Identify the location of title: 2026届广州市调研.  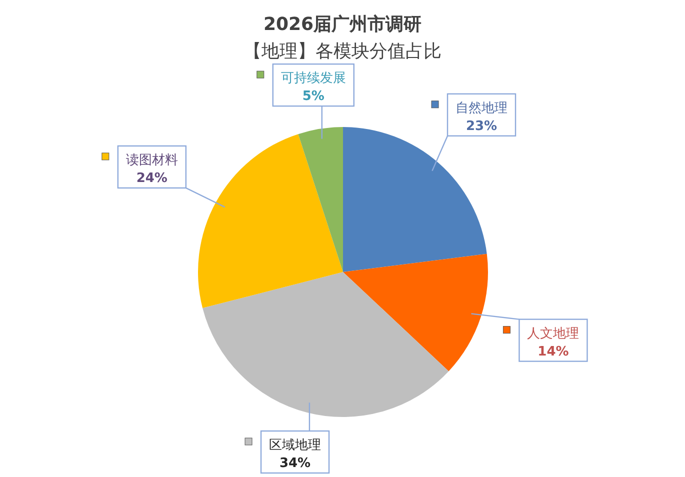
(342, 24).